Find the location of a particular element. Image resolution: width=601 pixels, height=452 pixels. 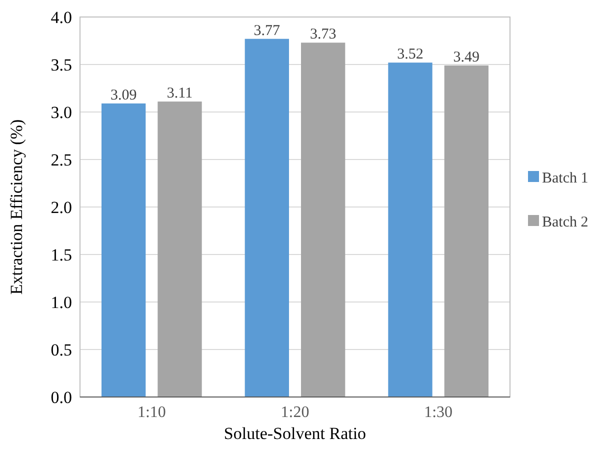

y-tick-label: 3.5 is located at coordinates (61, 64).